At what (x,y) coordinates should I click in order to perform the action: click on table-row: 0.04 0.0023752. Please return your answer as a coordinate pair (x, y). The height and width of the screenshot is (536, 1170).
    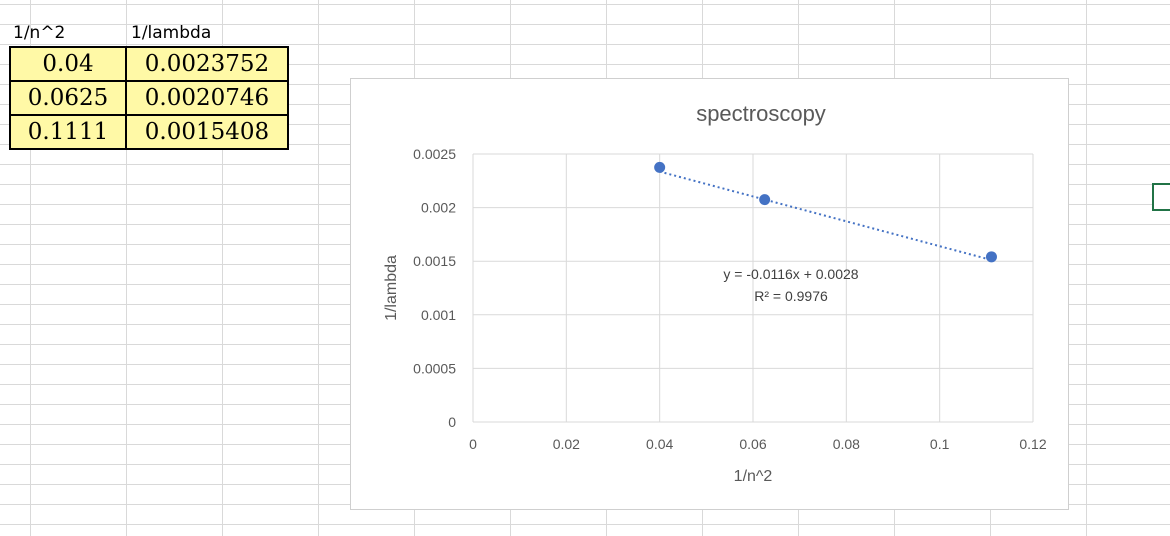
    Looking at the image, I should click on (149, 64).